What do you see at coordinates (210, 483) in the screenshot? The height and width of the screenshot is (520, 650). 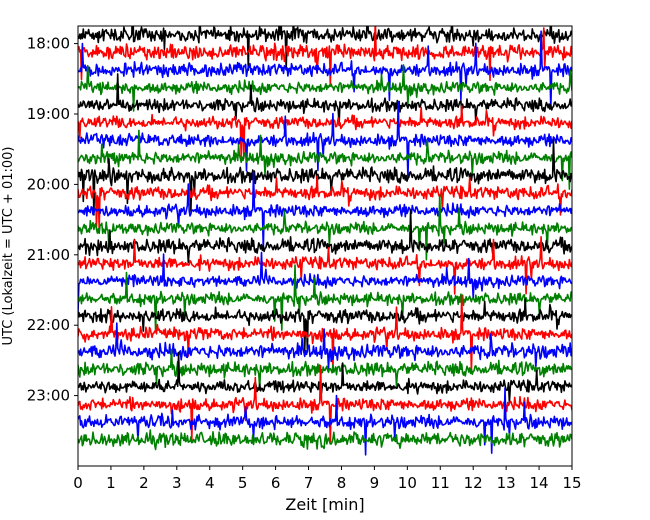 I see `x-tick-label: 4` at bounding box center [210, 483].